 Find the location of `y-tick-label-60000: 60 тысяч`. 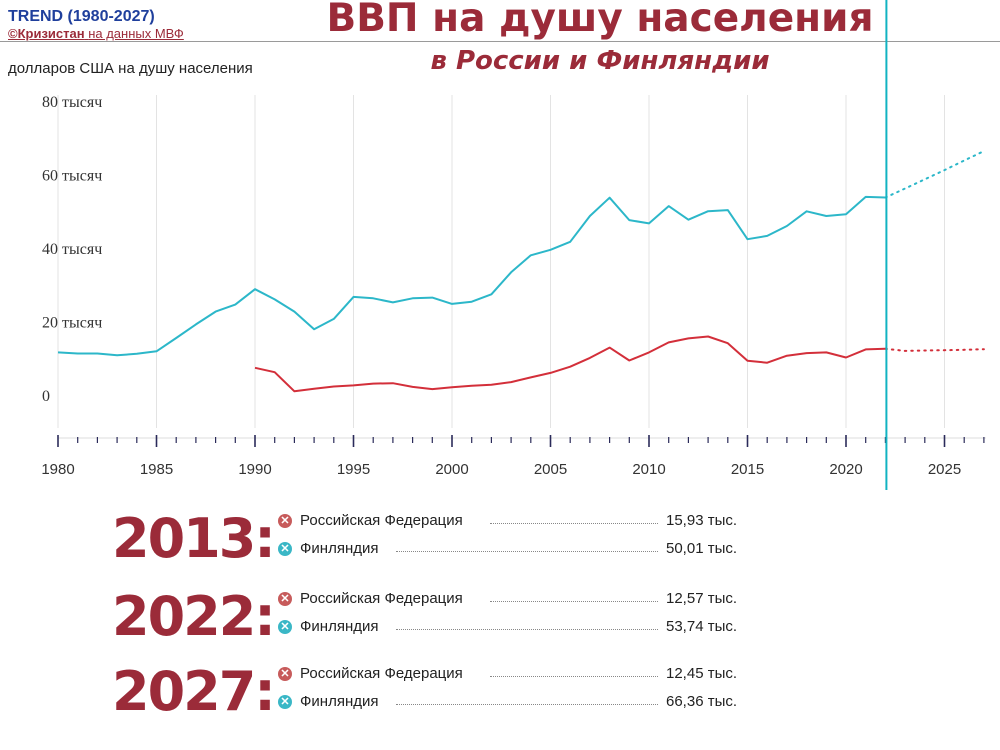

y-tick-label-60000: 60 тысяч is located at coordinates (72, 176).